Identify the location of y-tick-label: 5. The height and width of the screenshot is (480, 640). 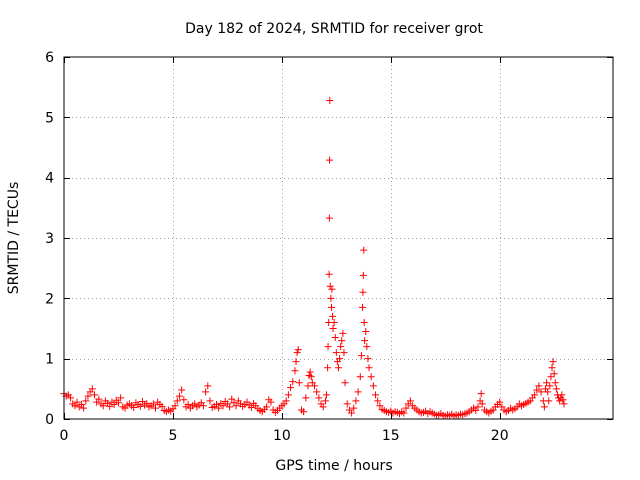
(49, 118).